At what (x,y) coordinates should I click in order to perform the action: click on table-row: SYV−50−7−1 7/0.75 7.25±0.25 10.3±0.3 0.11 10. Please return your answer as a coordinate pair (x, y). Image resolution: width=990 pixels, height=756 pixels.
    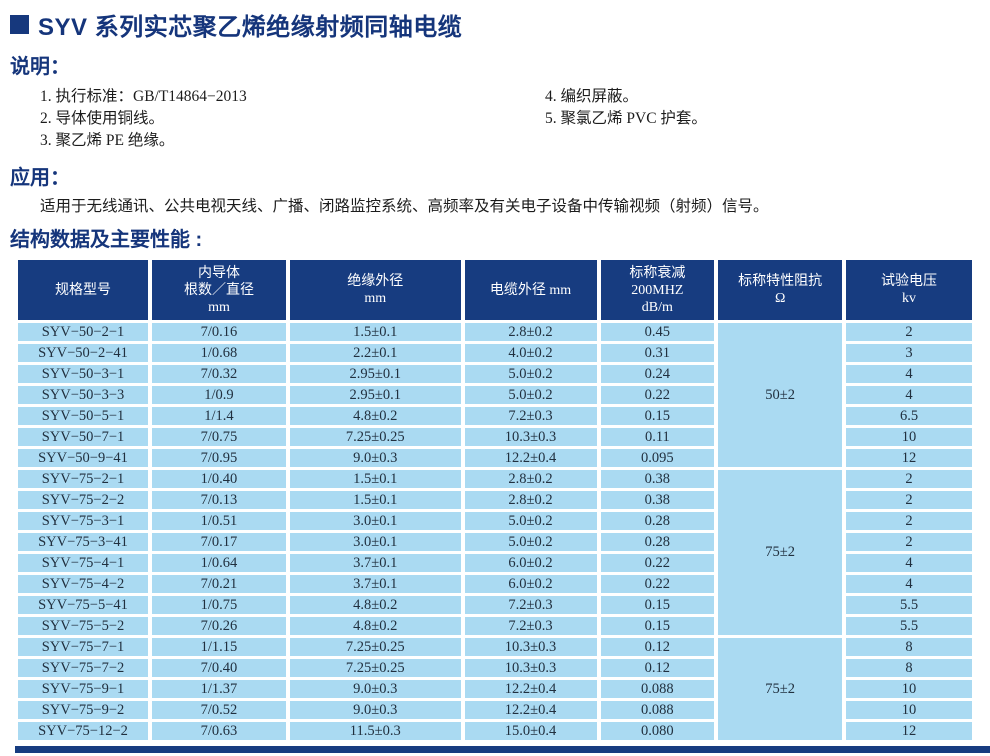
    Looking at the image, I should click on (495, 437).